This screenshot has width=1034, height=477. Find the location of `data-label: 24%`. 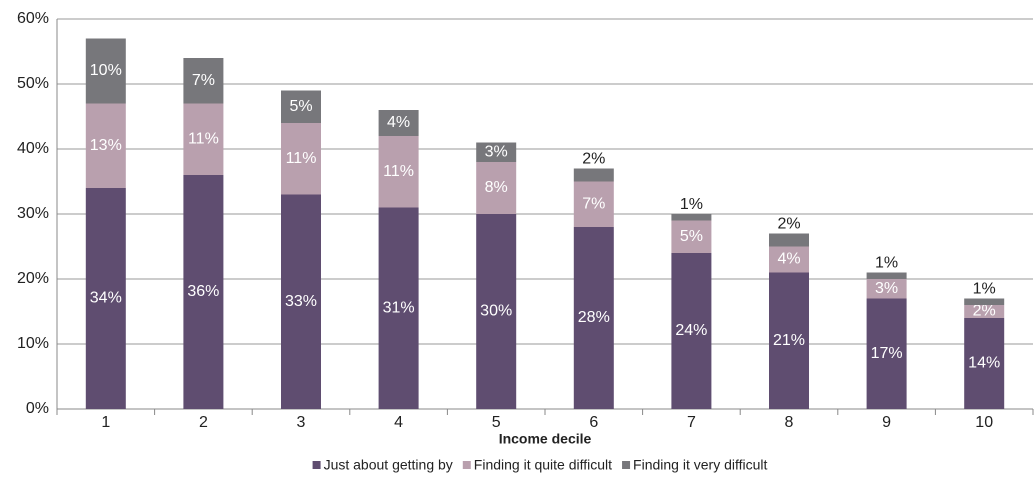

data-label: 24% is located at coordinates (691, 330).